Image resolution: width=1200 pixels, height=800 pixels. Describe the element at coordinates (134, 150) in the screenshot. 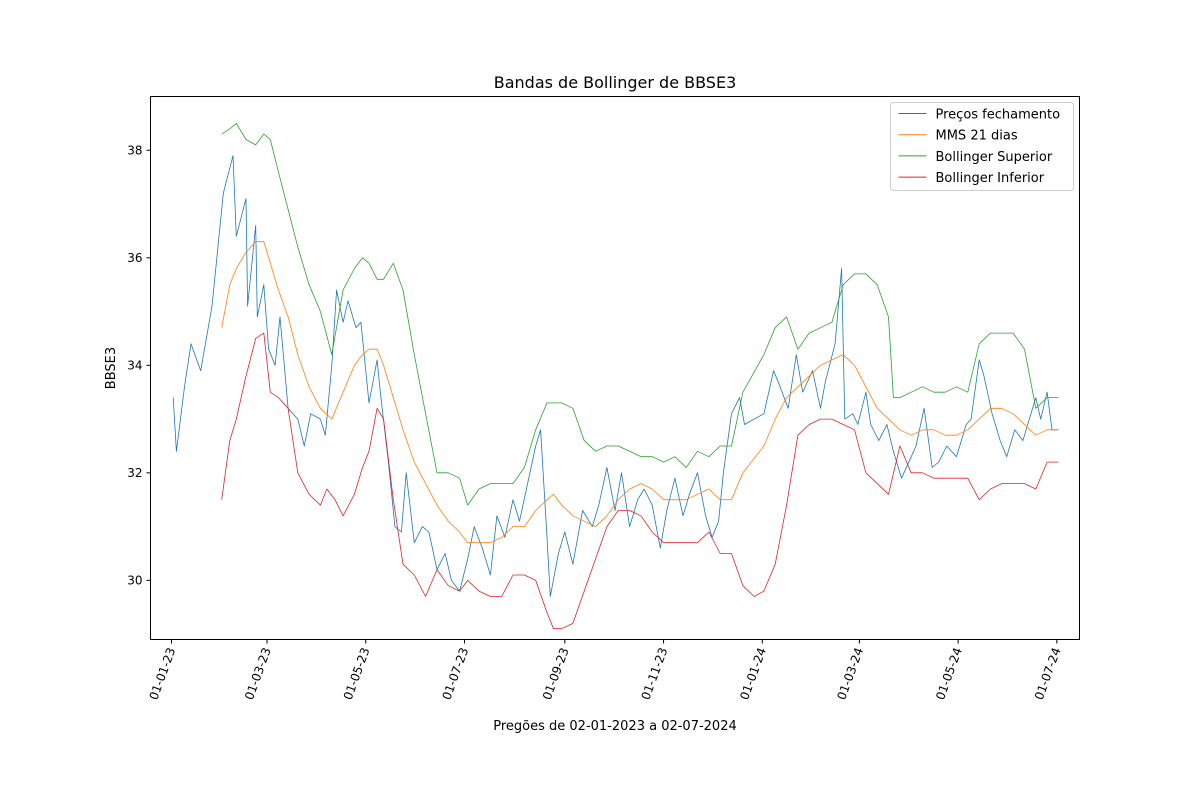

I see `y-tick-label: 38` at that location.